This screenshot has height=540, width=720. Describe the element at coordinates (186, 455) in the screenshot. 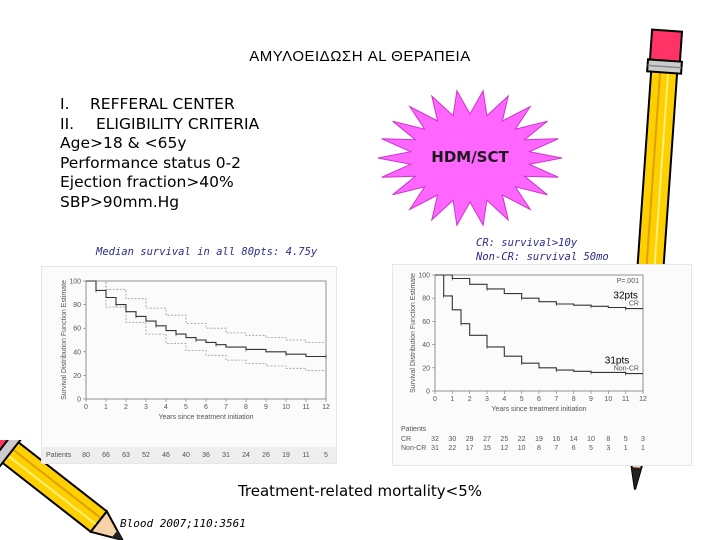

I see `risk-table-value: 40` at that location.